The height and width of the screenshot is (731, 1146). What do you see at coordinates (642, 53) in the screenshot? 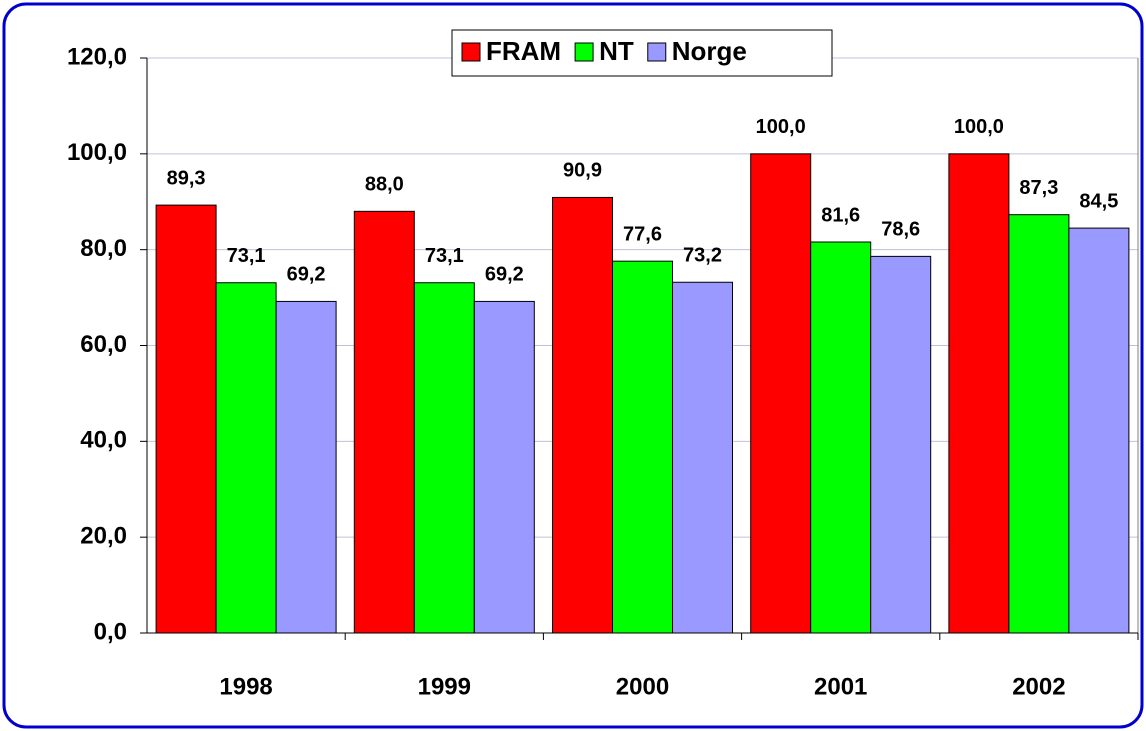
I see `legend-box` at bounding box center [642, 53].